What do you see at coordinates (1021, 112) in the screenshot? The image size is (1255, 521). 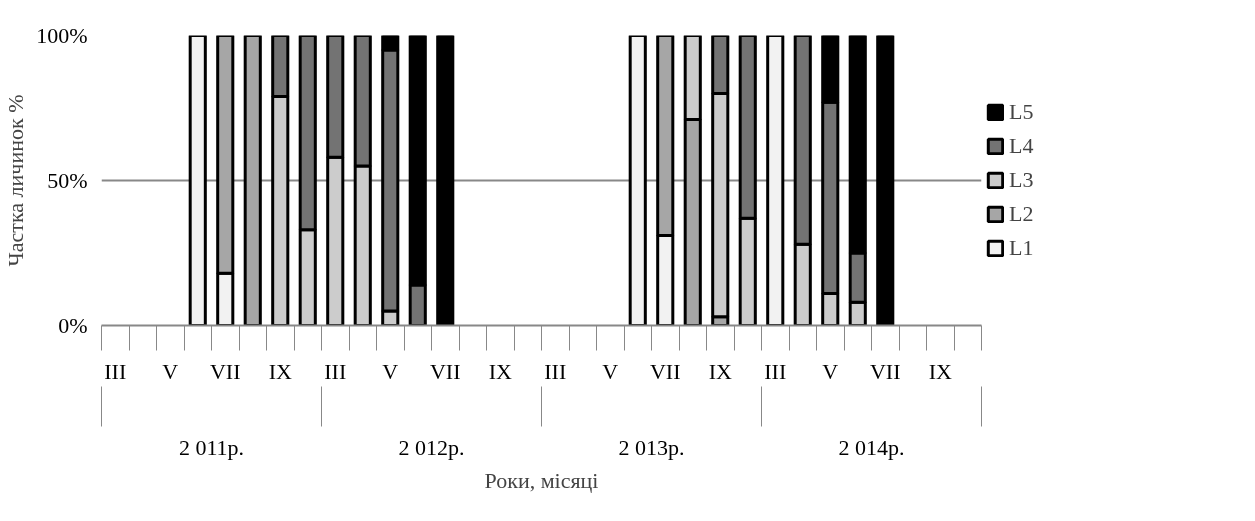 I see `legend-label: L5` at bounding box center [1021, 112].